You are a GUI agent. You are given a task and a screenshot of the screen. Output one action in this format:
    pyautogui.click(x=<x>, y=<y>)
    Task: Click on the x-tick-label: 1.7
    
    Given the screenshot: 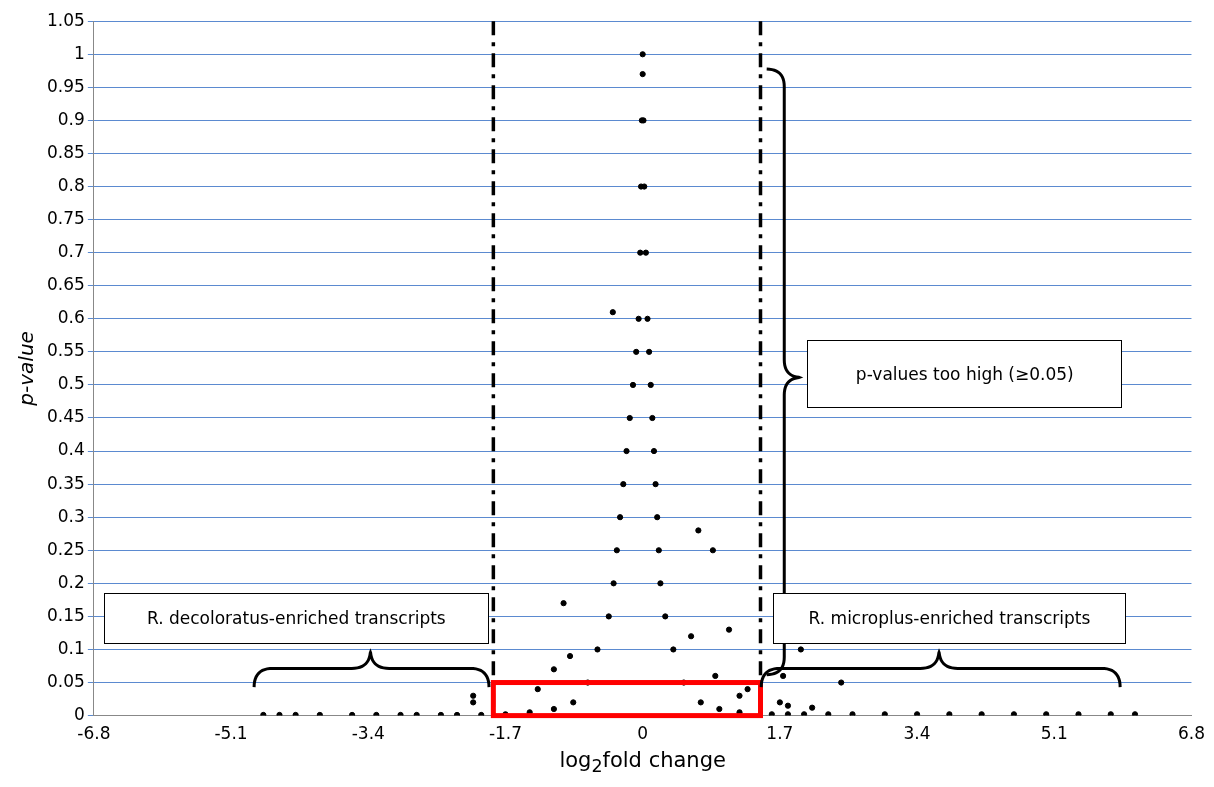 What is the action you would take?
    pyautogui.click(x=780, y=733)
    